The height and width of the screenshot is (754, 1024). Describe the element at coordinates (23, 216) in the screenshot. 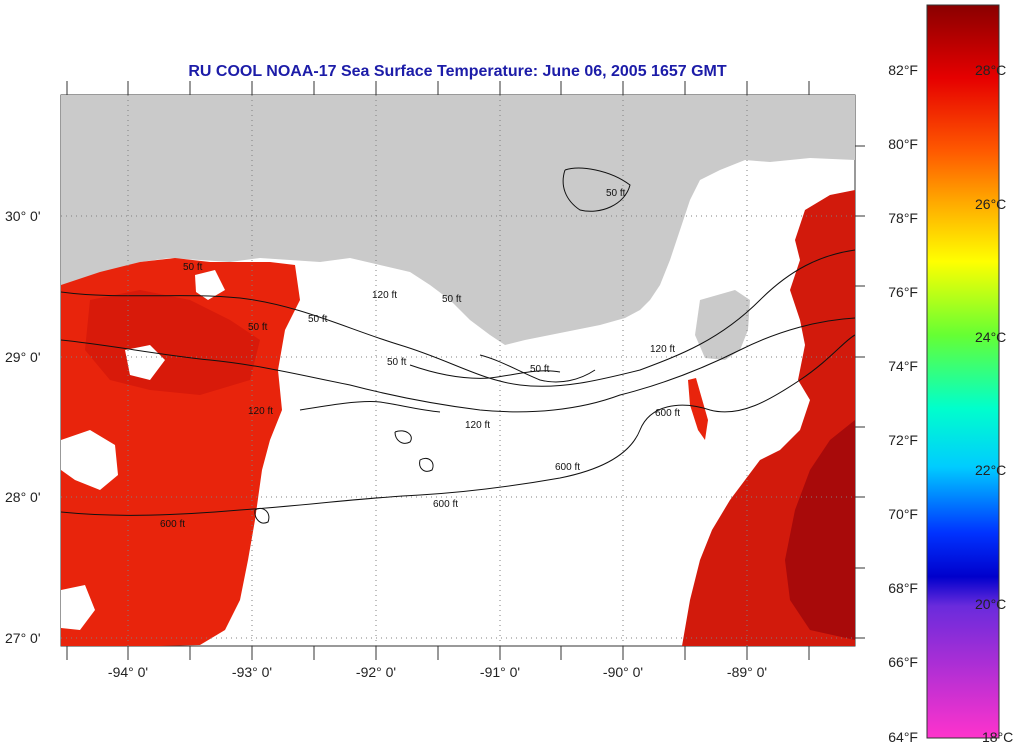

I see `latitude-label: 30° 0'` at that location.